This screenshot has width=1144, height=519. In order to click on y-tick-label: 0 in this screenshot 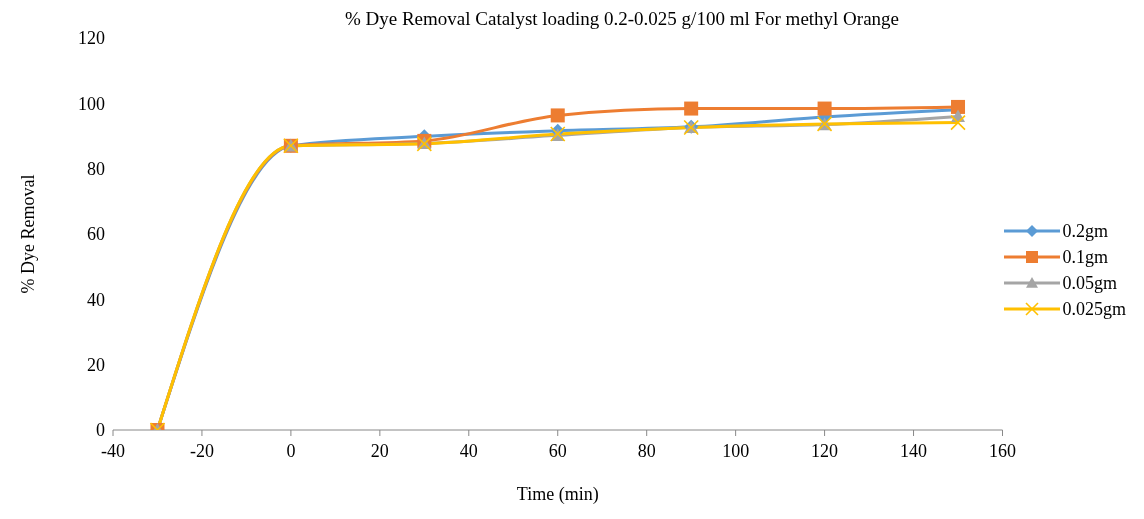, I will do `click(100, 430)`.